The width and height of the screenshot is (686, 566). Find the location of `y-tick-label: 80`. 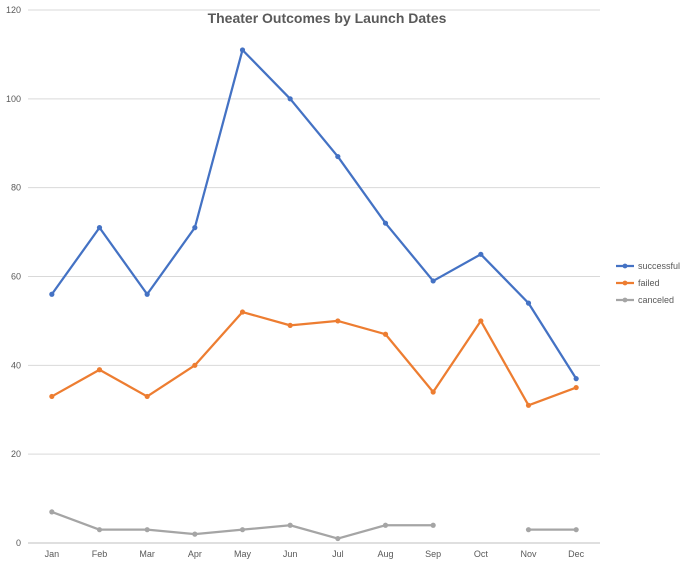

y-tick-label: 80 is located at coordinates (16, 188).